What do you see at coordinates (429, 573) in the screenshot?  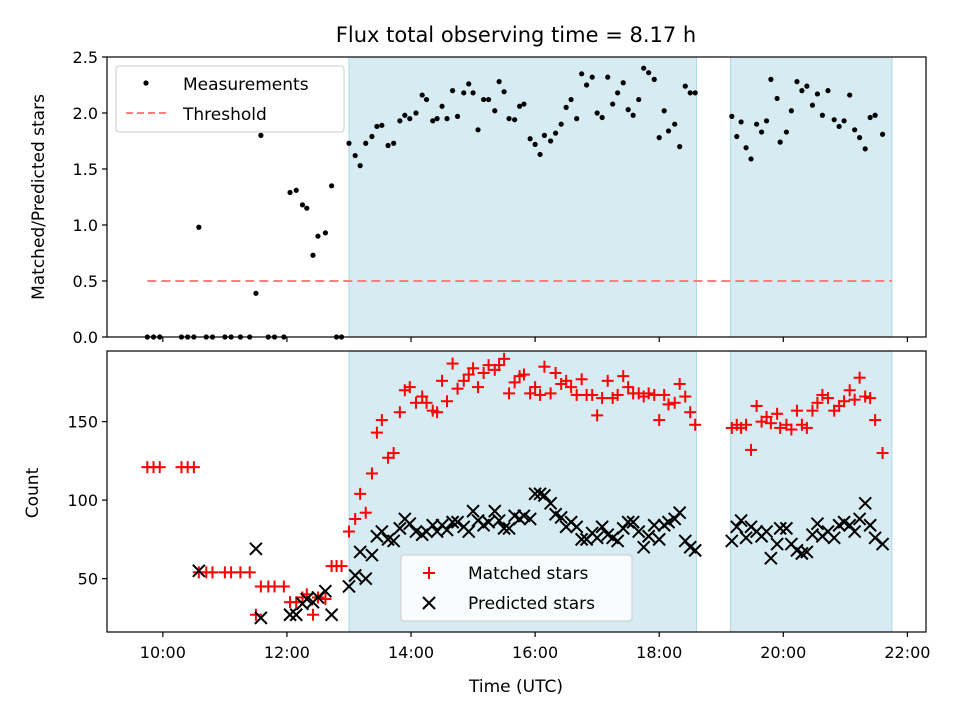 I see `legend-matched-marker` at bounding box center [429, 573].